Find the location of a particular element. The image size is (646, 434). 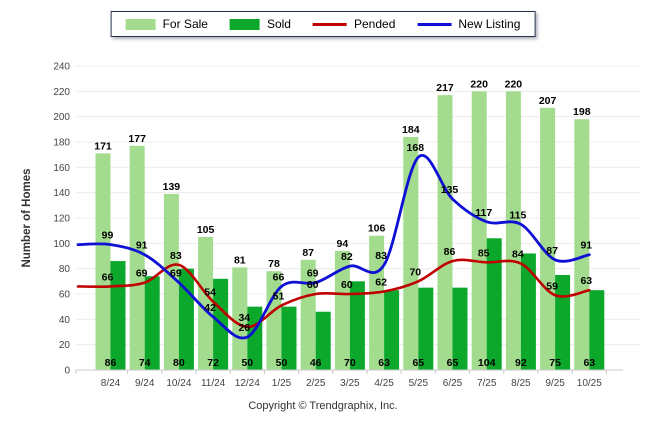

for-sale-label: 184 is located at coordinates (411, 130).